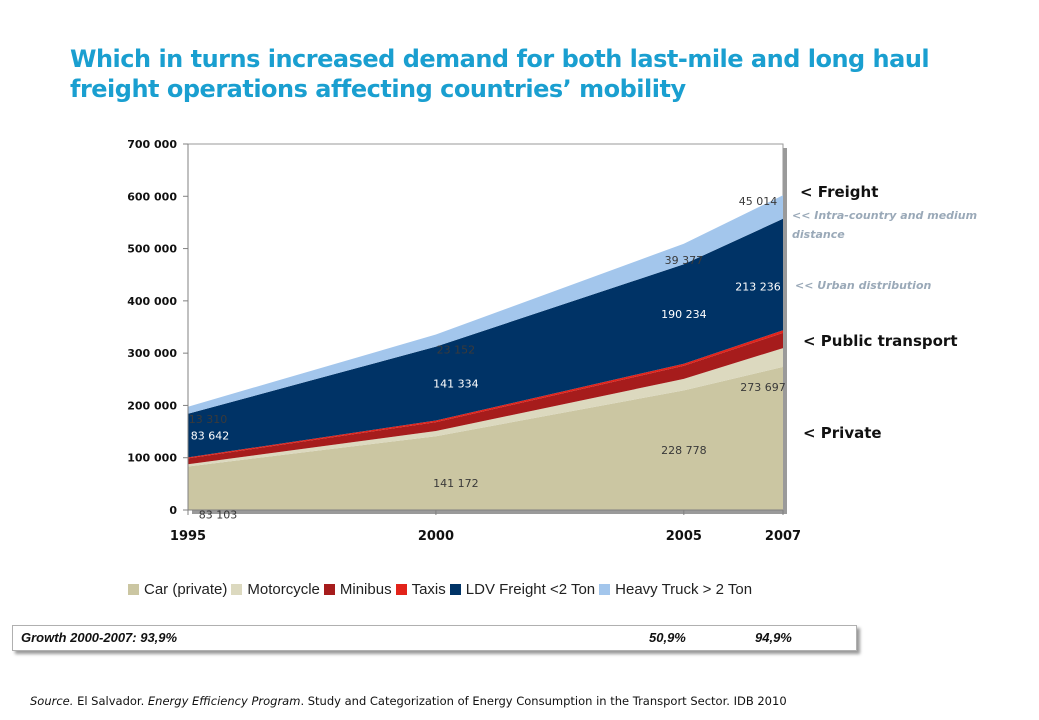 This screenshot has width=1039, height=720. I want to click on x-tick-label: 2005, so click(684, 536).